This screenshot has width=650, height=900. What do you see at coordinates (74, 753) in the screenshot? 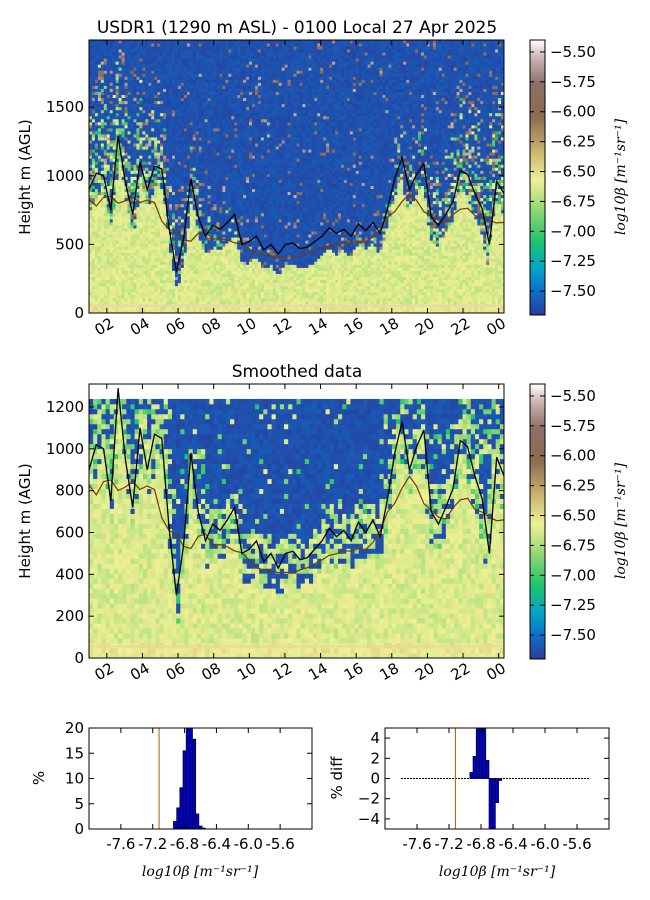
I see `y-tick-label: 15` at bounding box center [74, 753].